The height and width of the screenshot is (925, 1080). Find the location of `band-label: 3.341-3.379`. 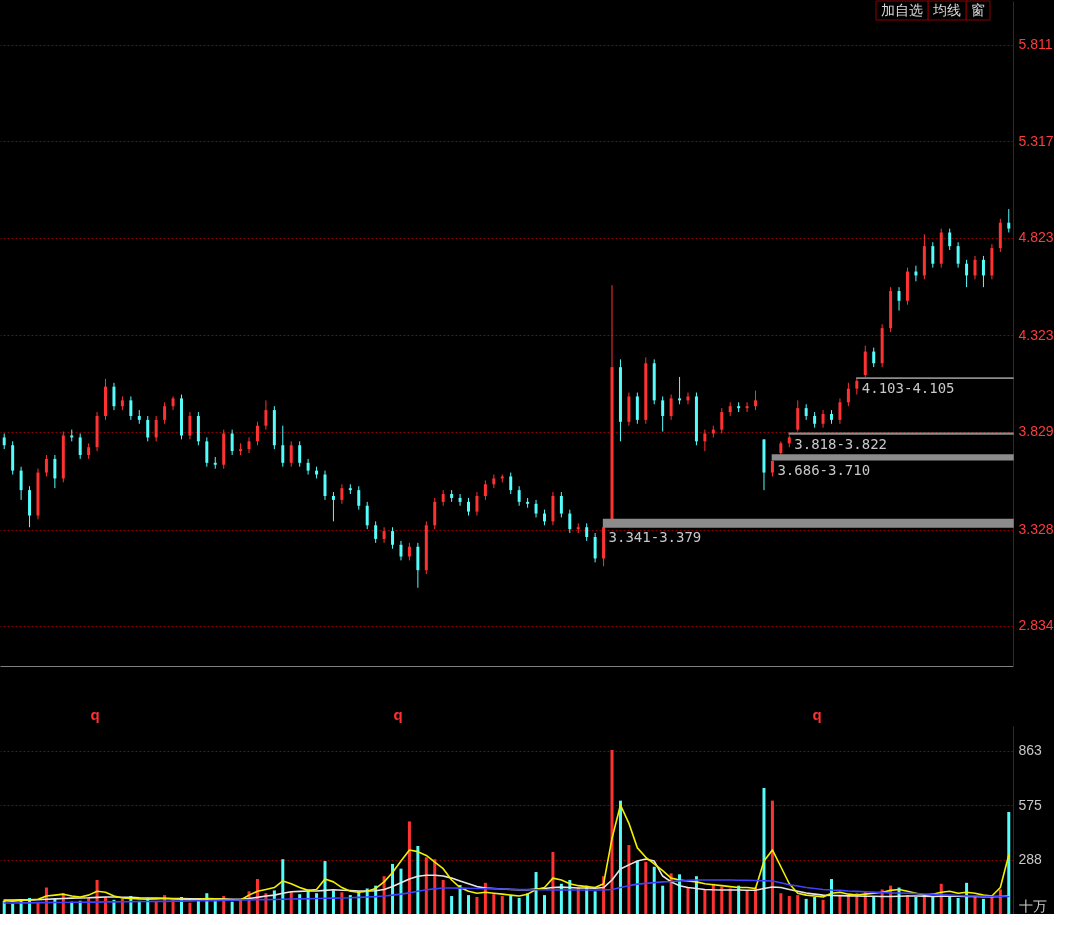

band-label: 3.341-3.379 is located at coordinates (655, 537).